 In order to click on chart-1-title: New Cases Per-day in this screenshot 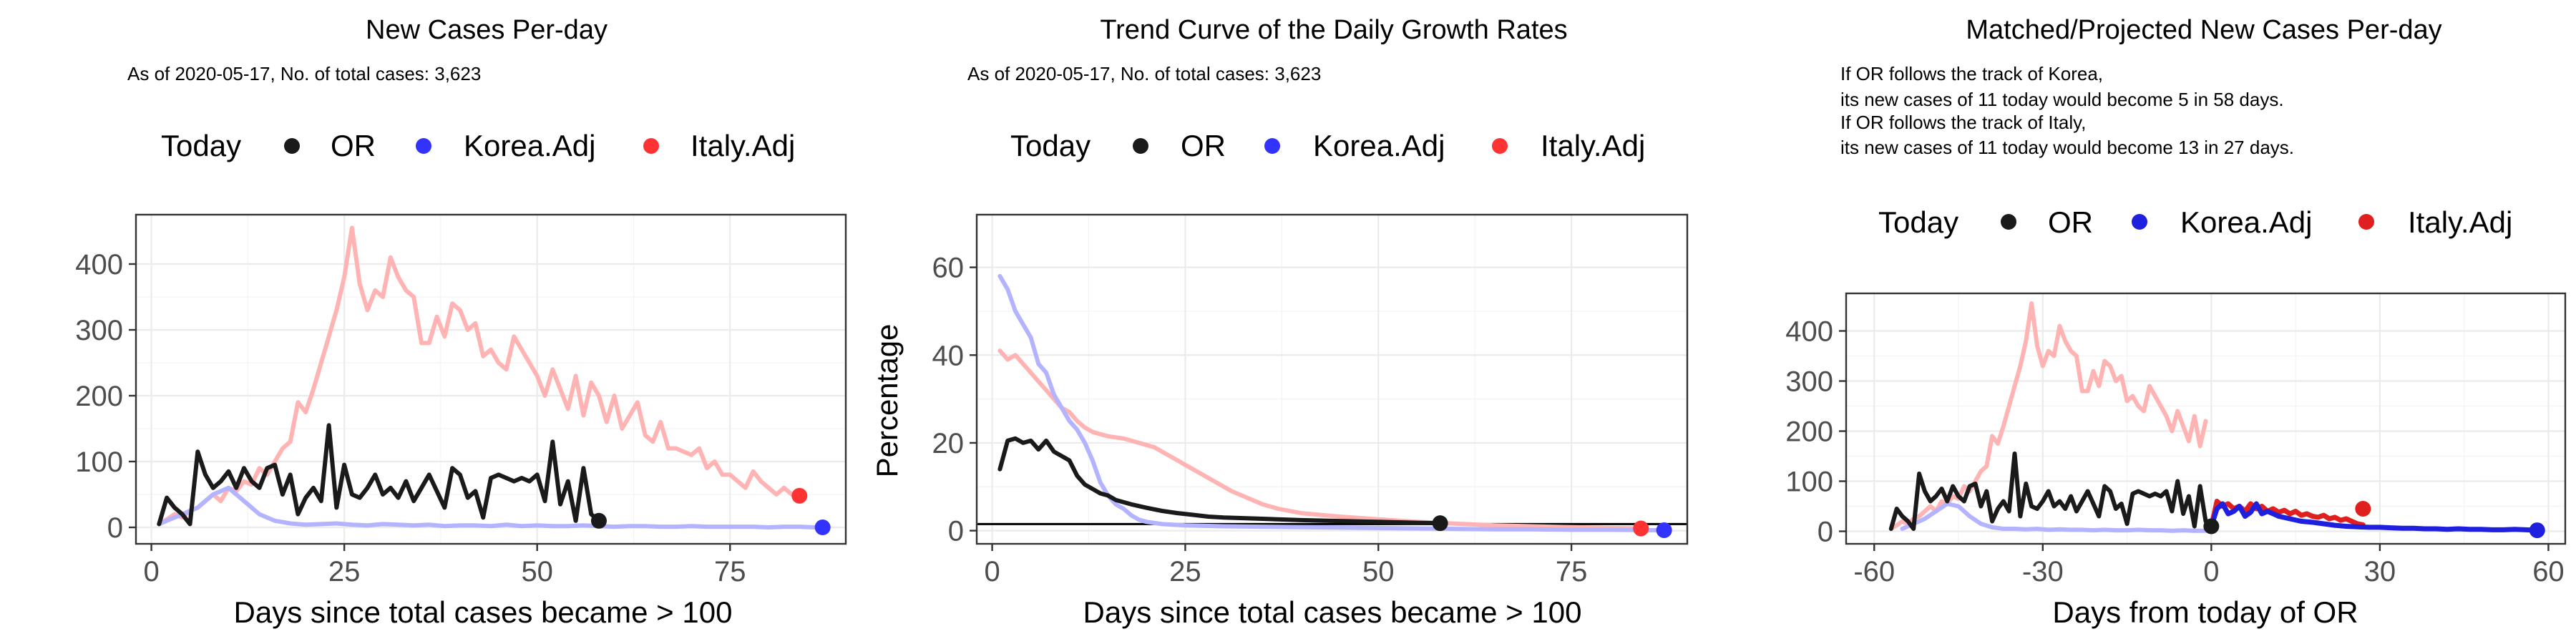, I will do `click(487, 30)`.